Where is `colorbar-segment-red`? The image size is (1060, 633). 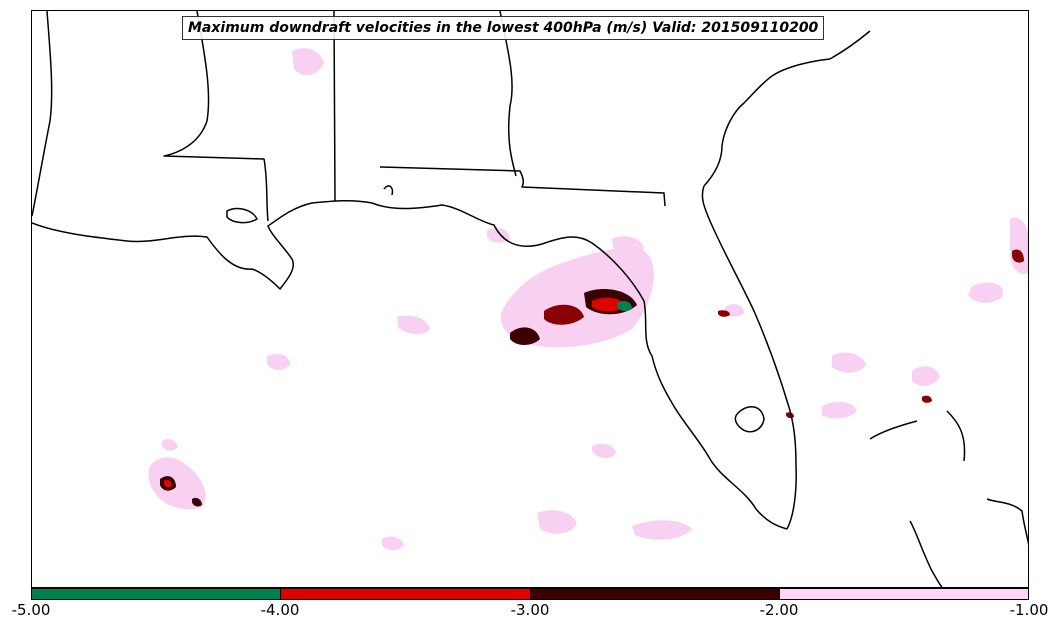
colorbar-segment-red is located at coordinates (405, 594).